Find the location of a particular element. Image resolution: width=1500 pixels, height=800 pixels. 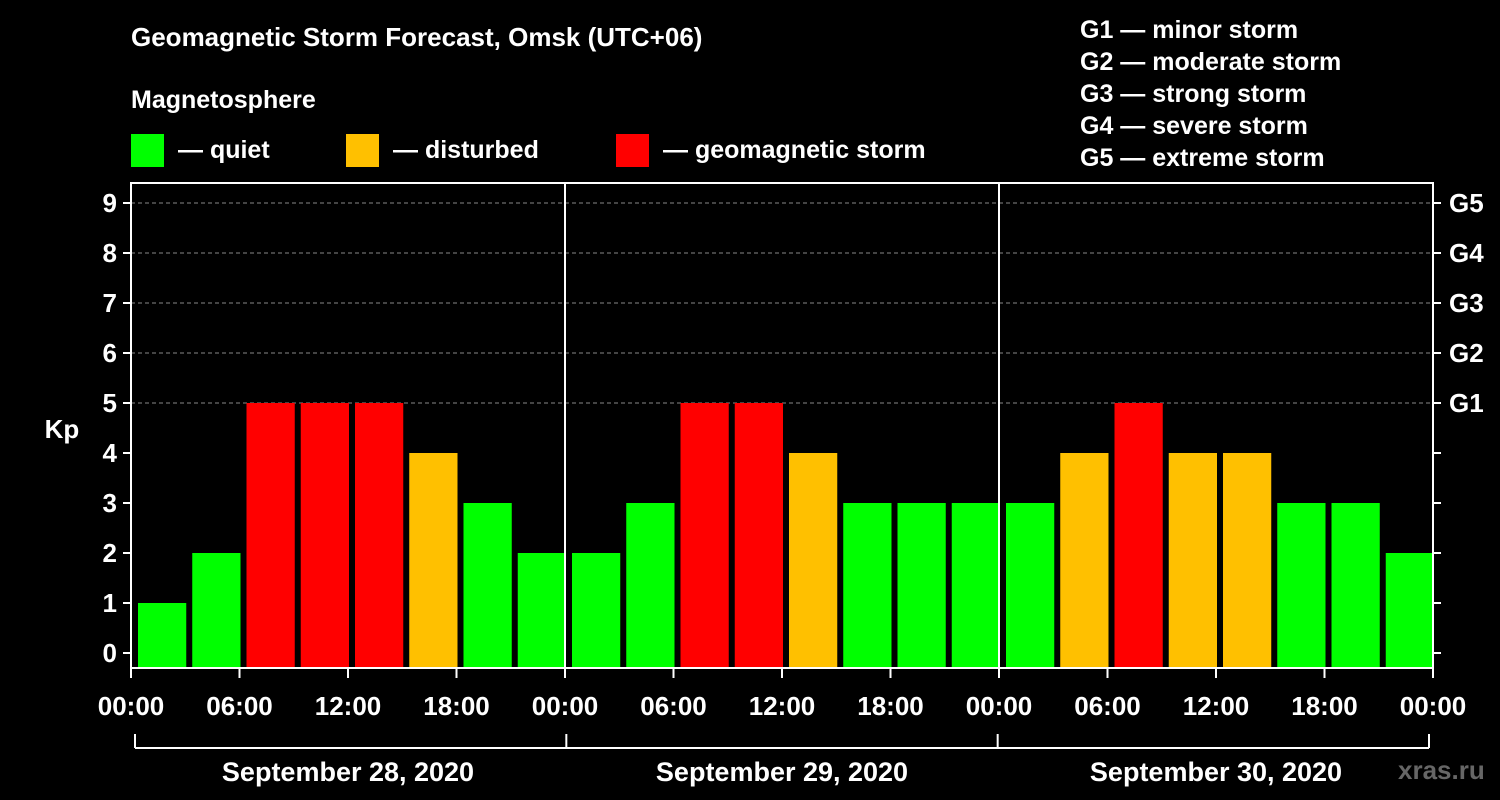

legend-label-disturbed: — disturbed is located at coordinates (466, 149).